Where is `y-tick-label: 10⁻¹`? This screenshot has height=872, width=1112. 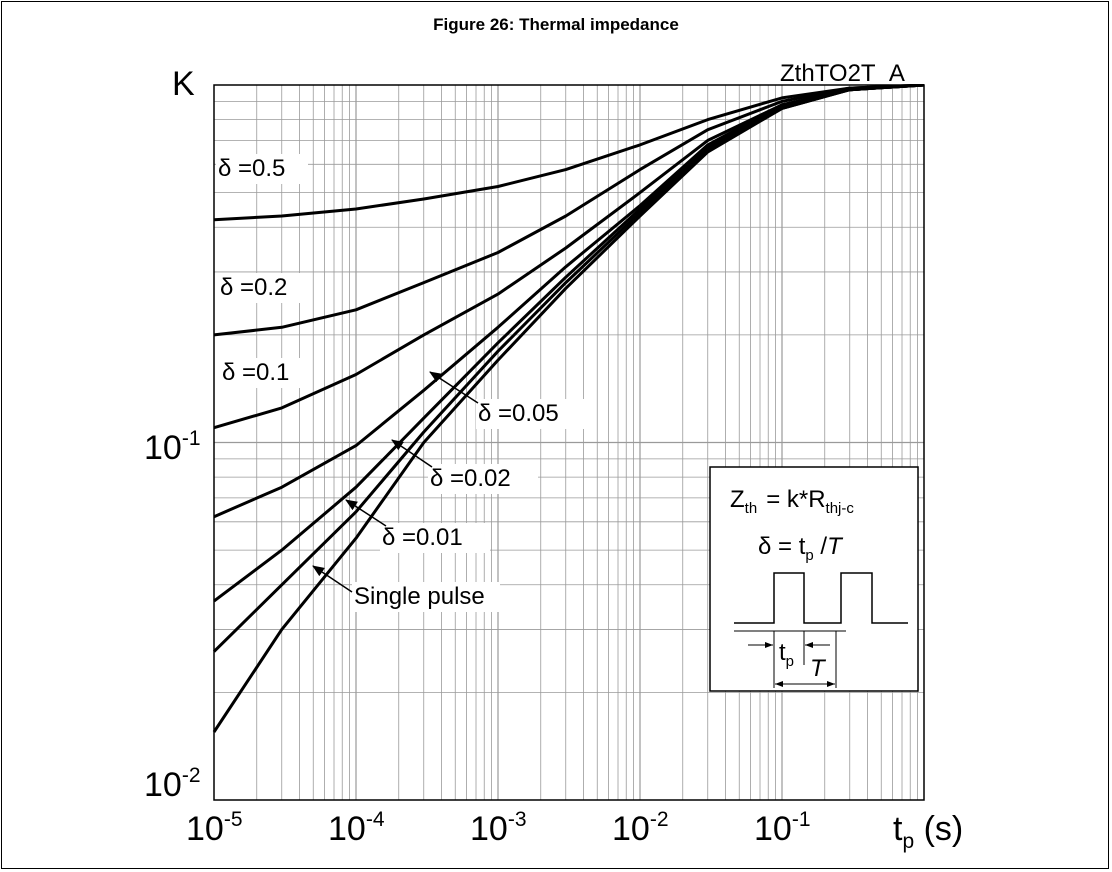
y-tick-label: 10⁻¹ is located at coordinates (172, 447).